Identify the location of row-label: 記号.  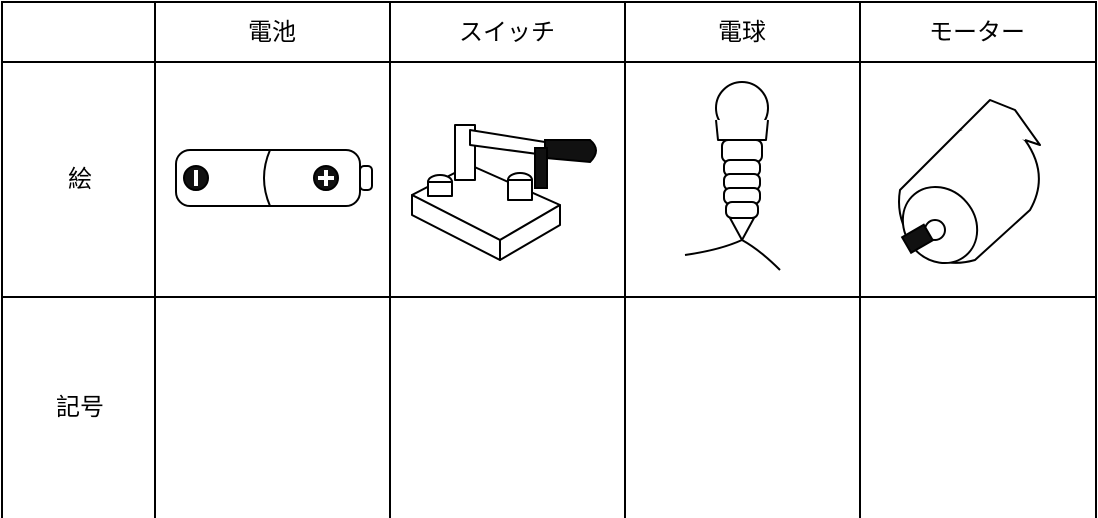
(80, 407).